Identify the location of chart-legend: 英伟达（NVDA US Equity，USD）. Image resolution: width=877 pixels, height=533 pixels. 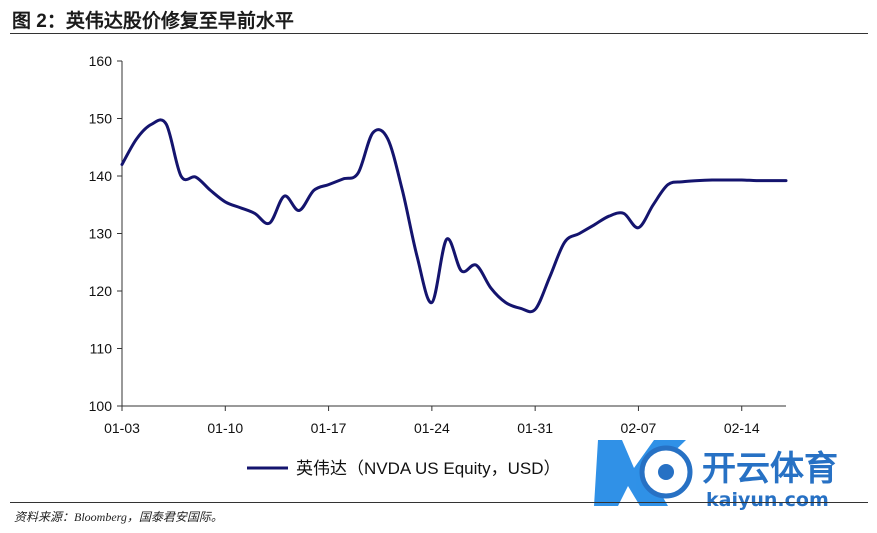
(404, 468).